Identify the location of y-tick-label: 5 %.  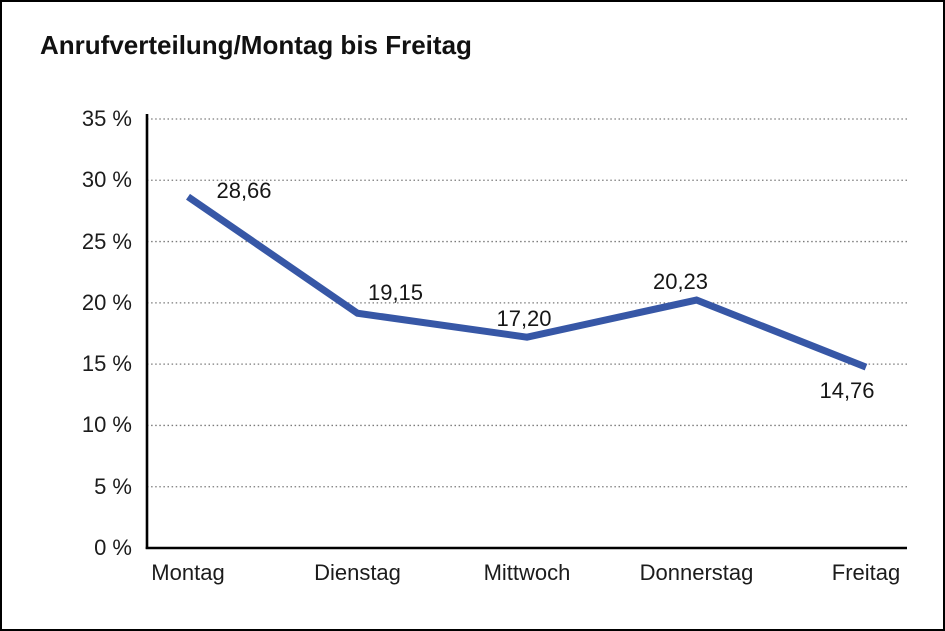
(113, 486).